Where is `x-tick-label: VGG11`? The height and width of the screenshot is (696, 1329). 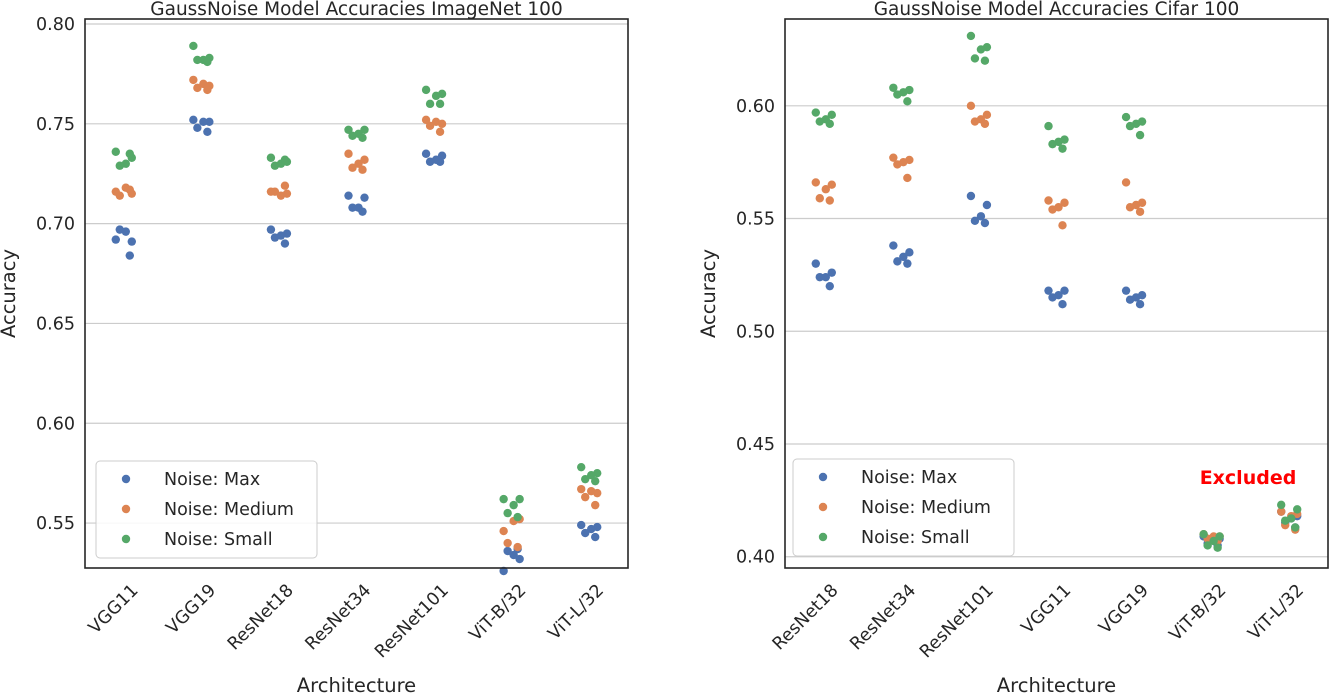
x-tick-label: VGG11 is located at coordinates (1047, 610).